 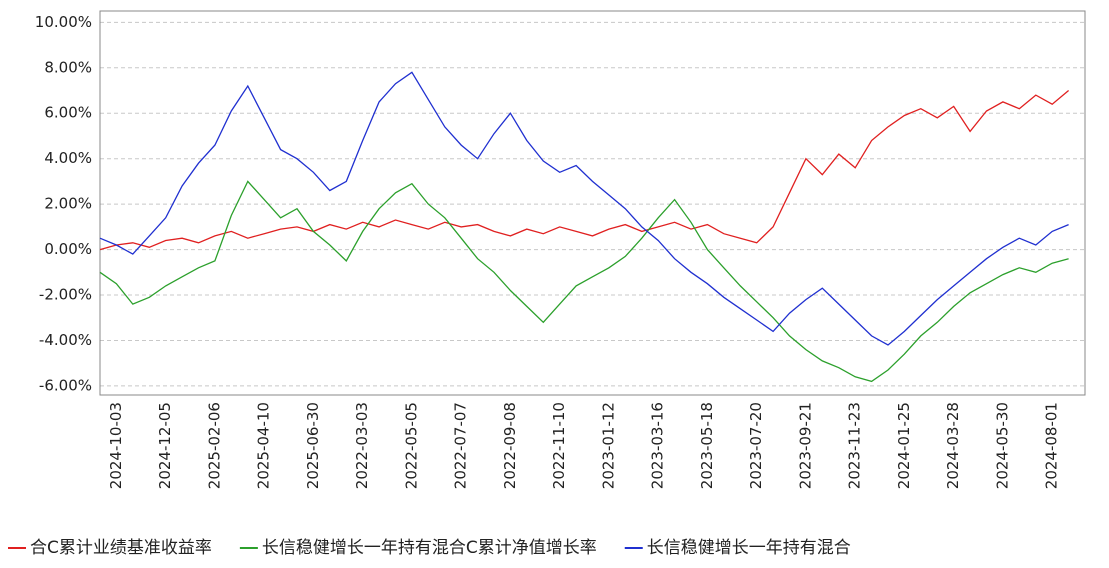 What do you see at coordinates (214, 445) in the screenshot?
I see `x-tick-label: 2025-02-06` at bounding box center [214, 445].